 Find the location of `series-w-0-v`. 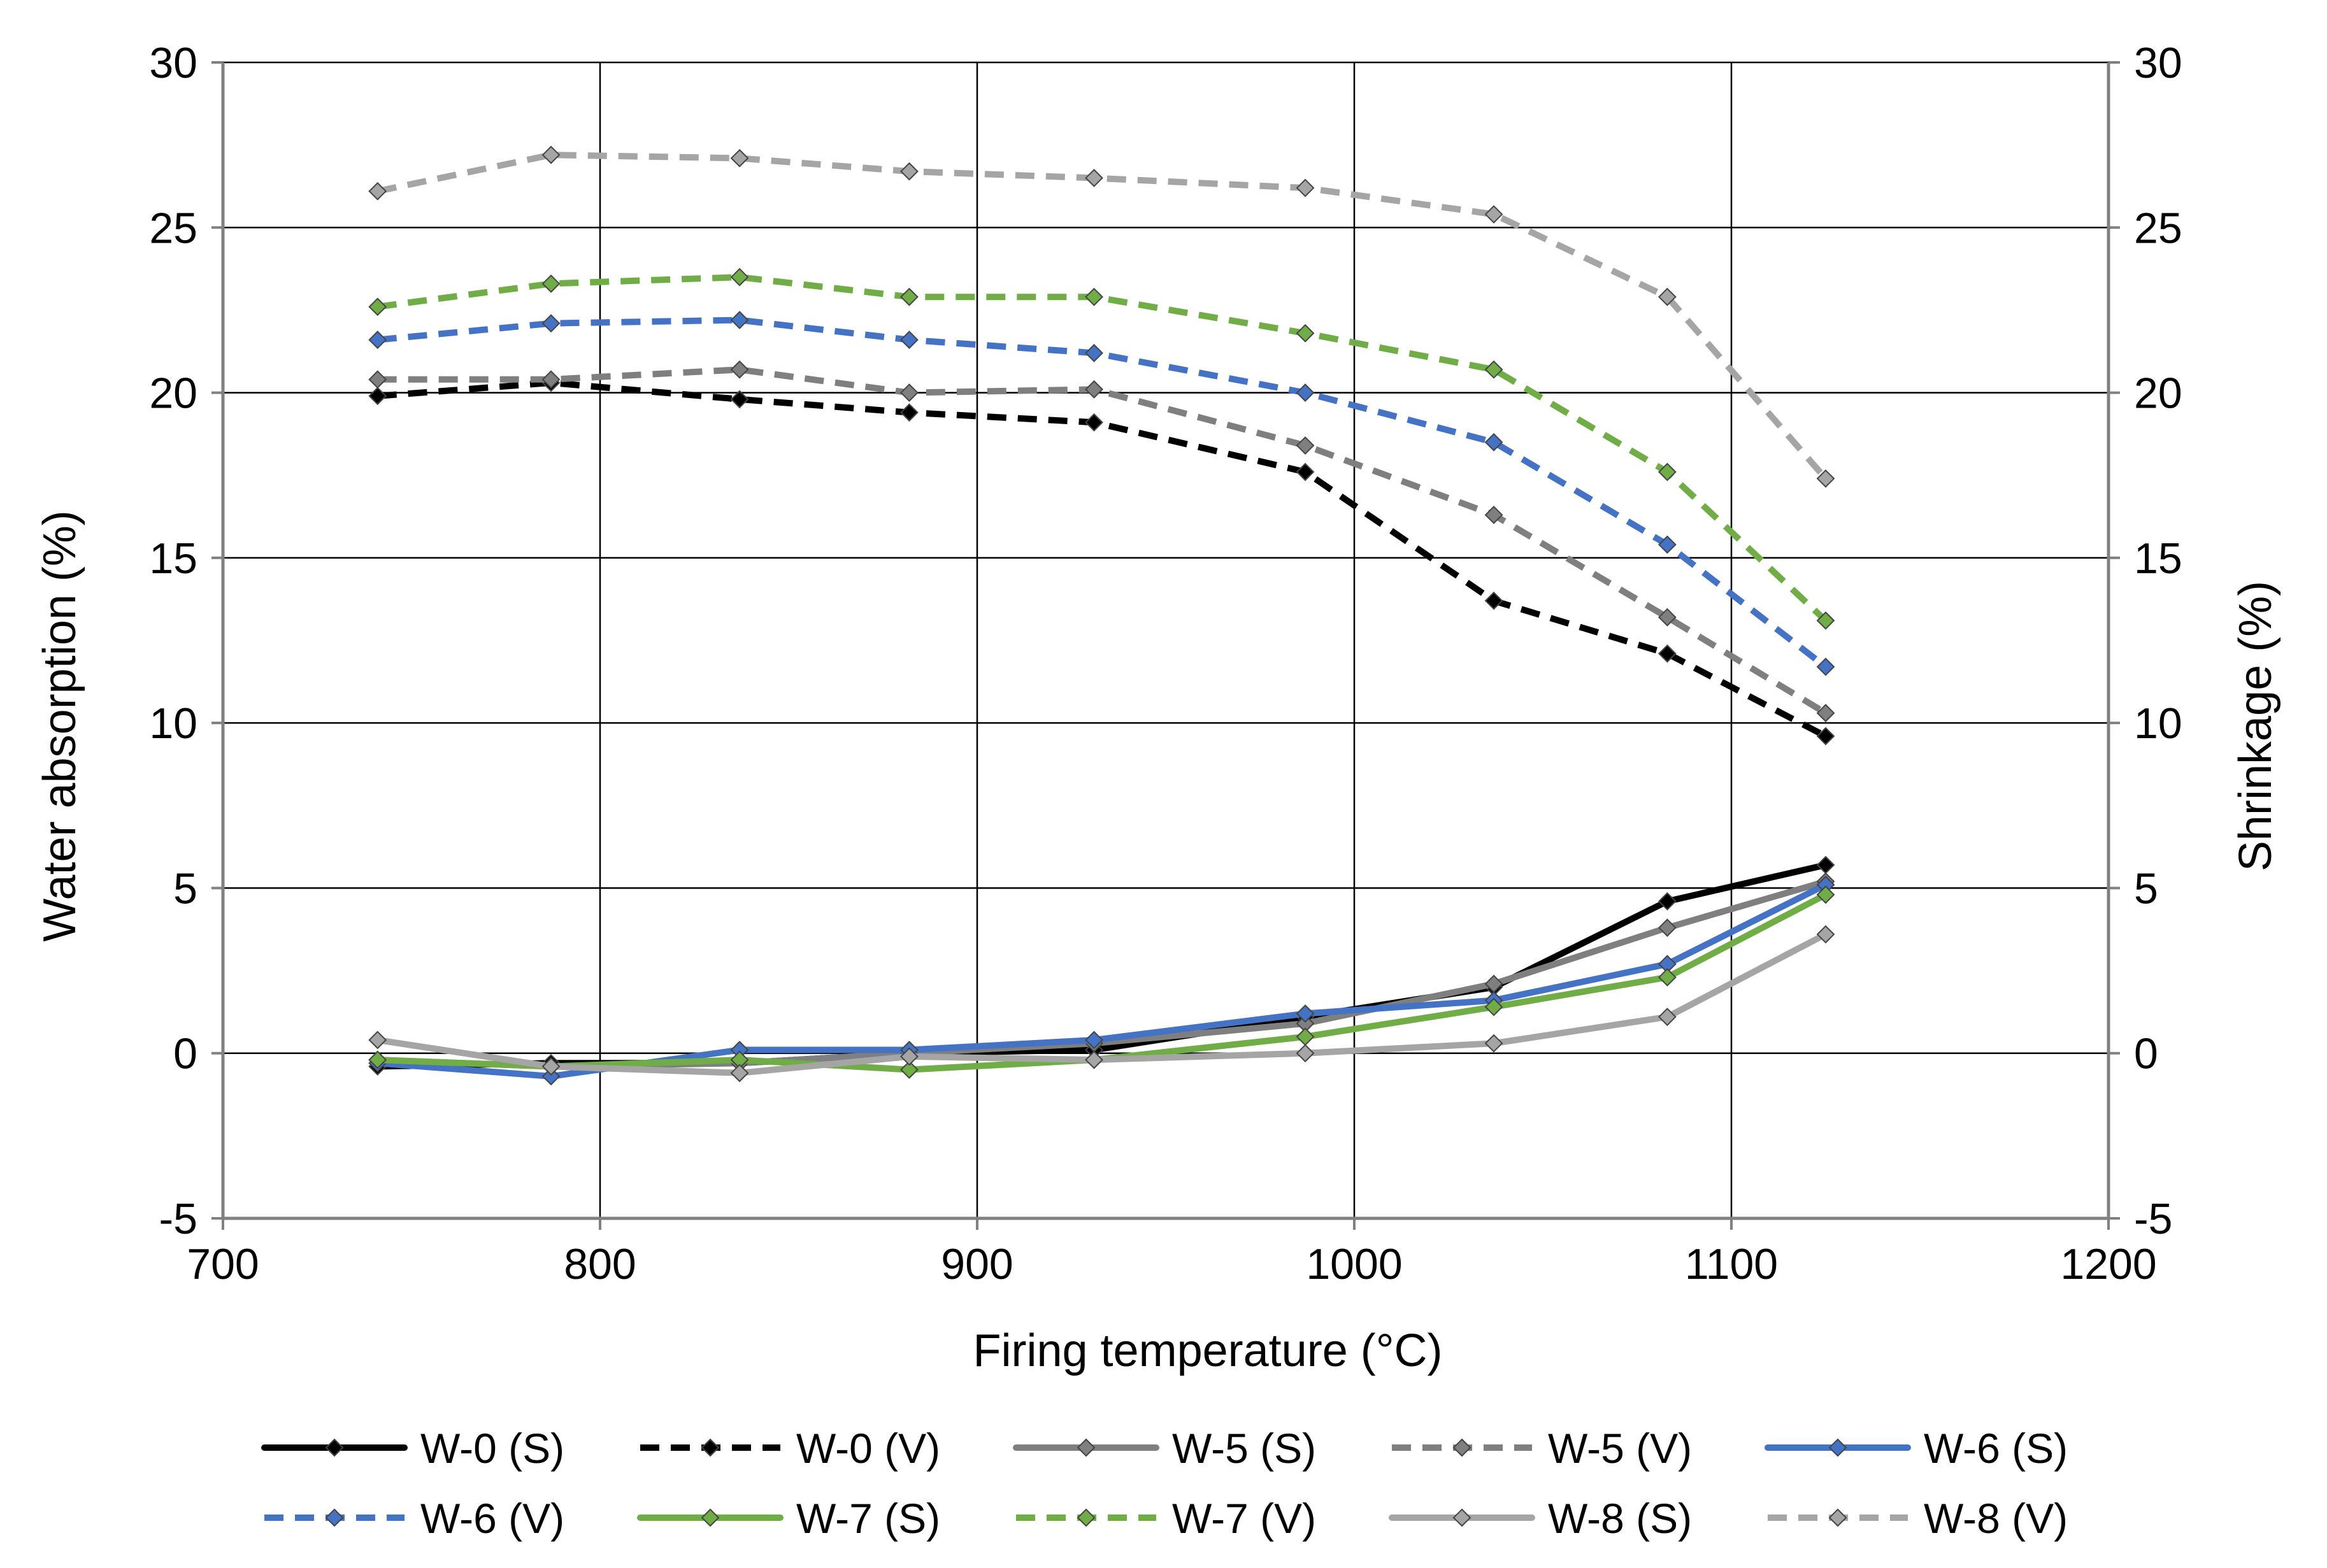

series-w-0-v is located at coordinates (1101, 559).